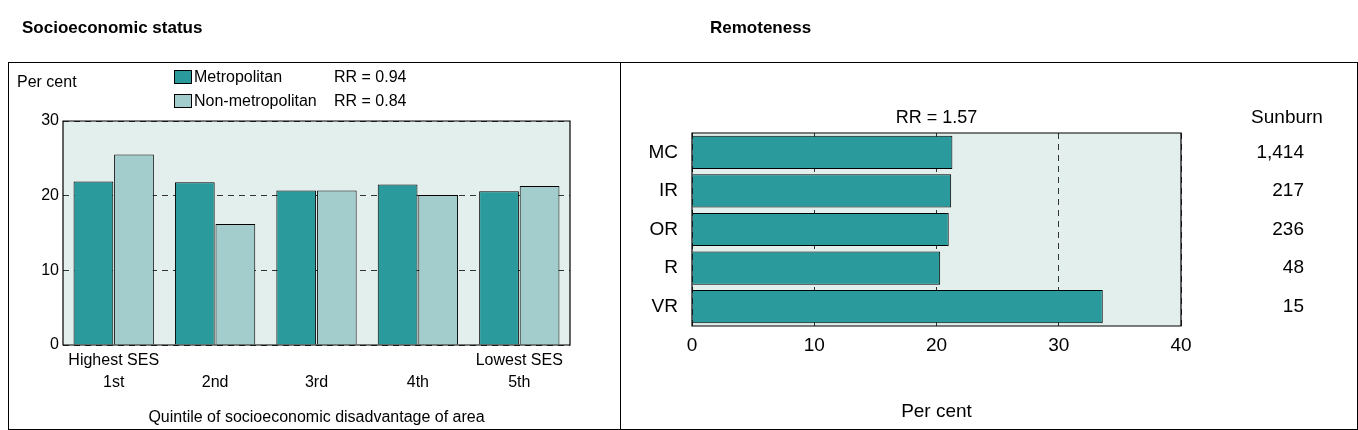 The height and width of the screenshot is (430, 1358). Describe the element at coordinates (1288, 190) in the screenshot. I see `text: 217` at that location.